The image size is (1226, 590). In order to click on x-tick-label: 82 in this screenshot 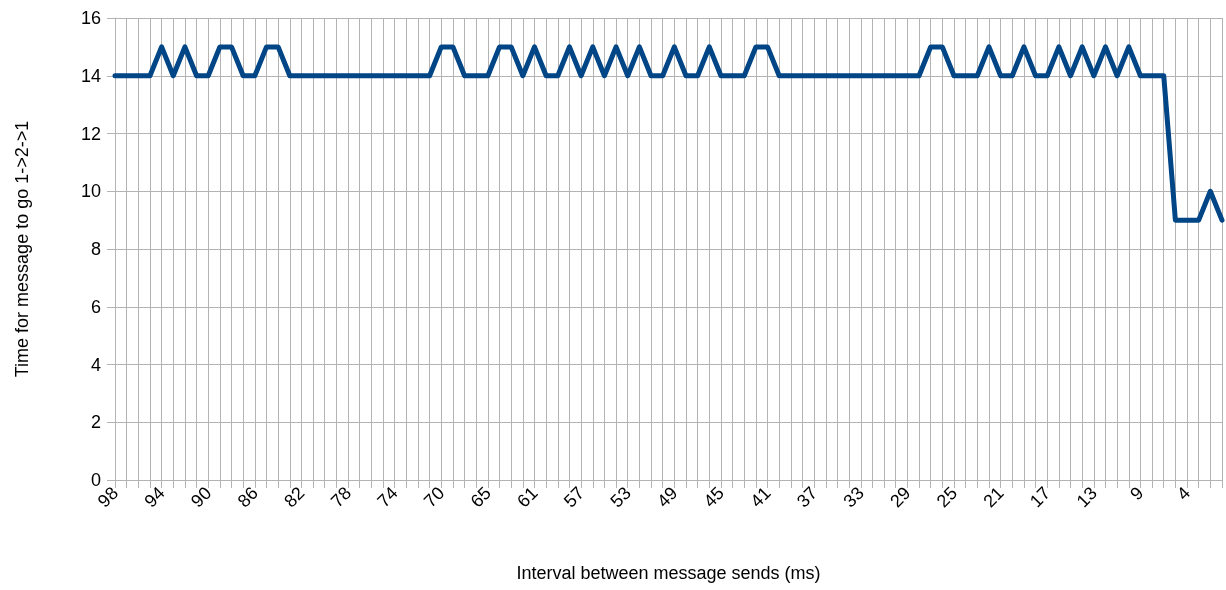, I will do `click(294, 497)`.